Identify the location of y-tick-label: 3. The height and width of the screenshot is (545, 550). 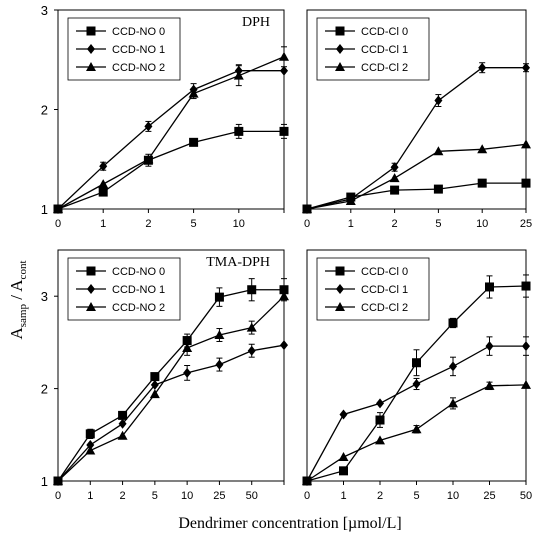
(44, 10).